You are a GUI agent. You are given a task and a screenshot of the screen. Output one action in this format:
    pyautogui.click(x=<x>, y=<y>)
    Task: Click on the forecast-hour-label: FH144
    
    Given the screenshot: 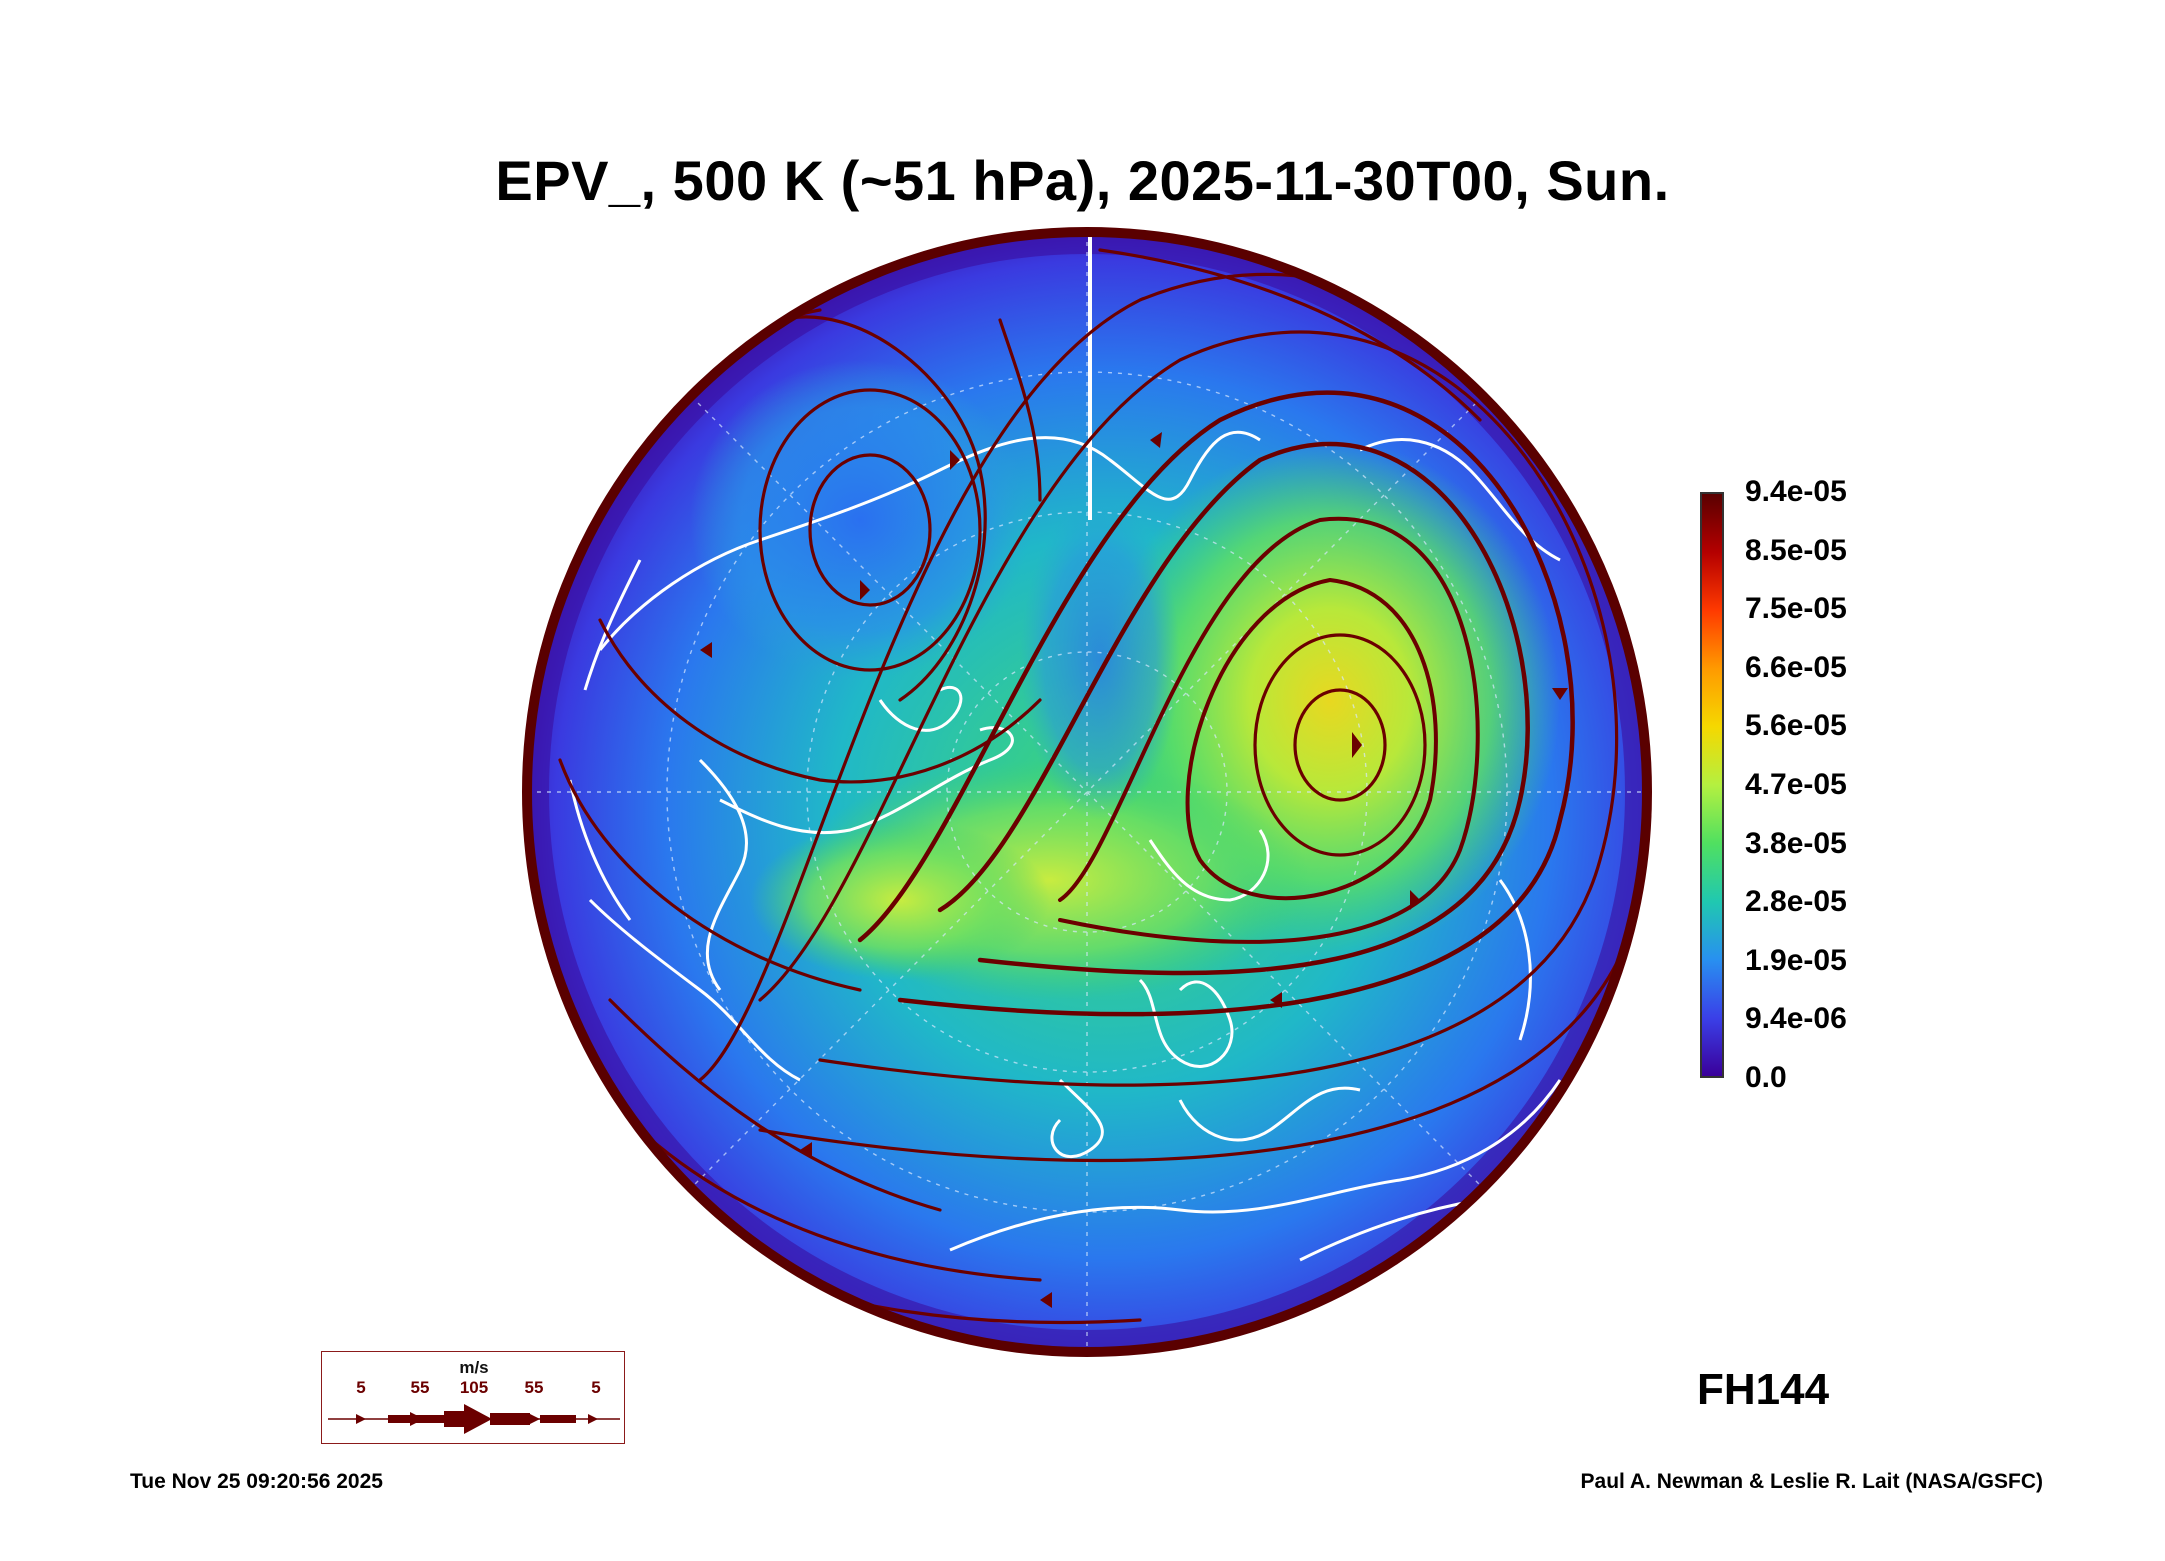 What is the action you would take?
    pyautogui.click(x=1763, y=1389)
    